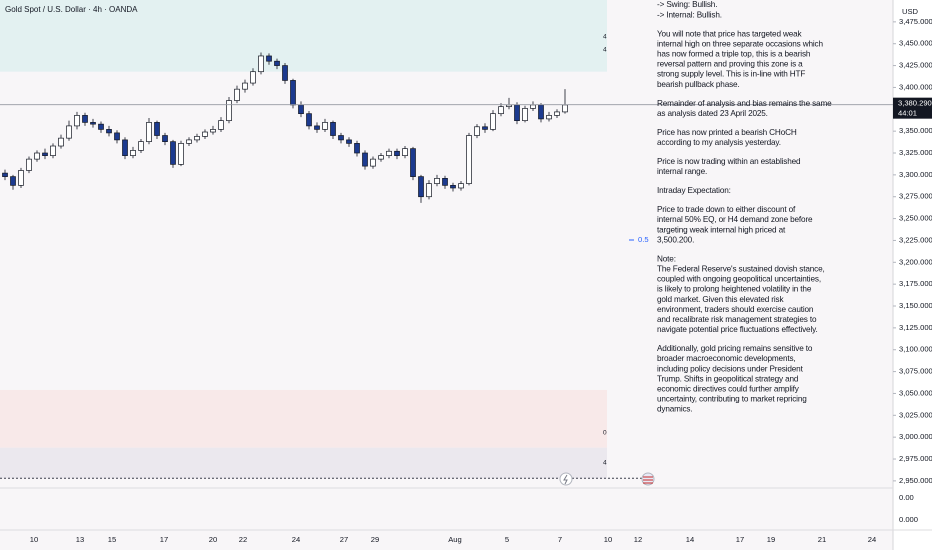 Image resolution: width=932 pixels, height=550 pixels. Describe the element at coordinates (712, 113) in the screenshot. I see `note-line: as analysis dated 23 April 2025.` at that location.